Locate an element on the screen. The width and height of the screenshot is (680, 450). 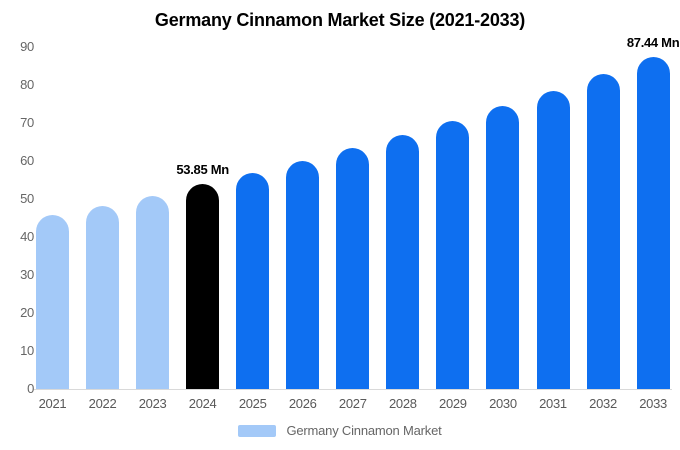
x-axis-tick-label: 2031 is located at coordinates (553, 403).